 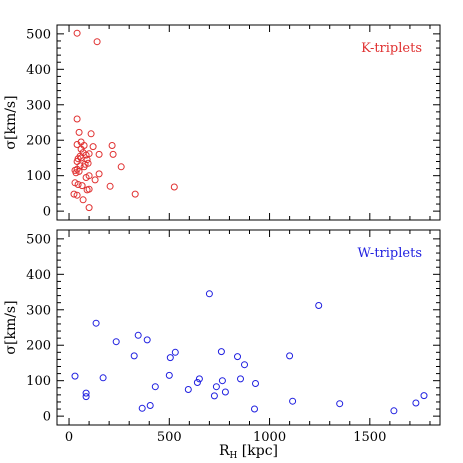 I want to click on x-axis-title: RH [kpc], so click(x=248, y=452).